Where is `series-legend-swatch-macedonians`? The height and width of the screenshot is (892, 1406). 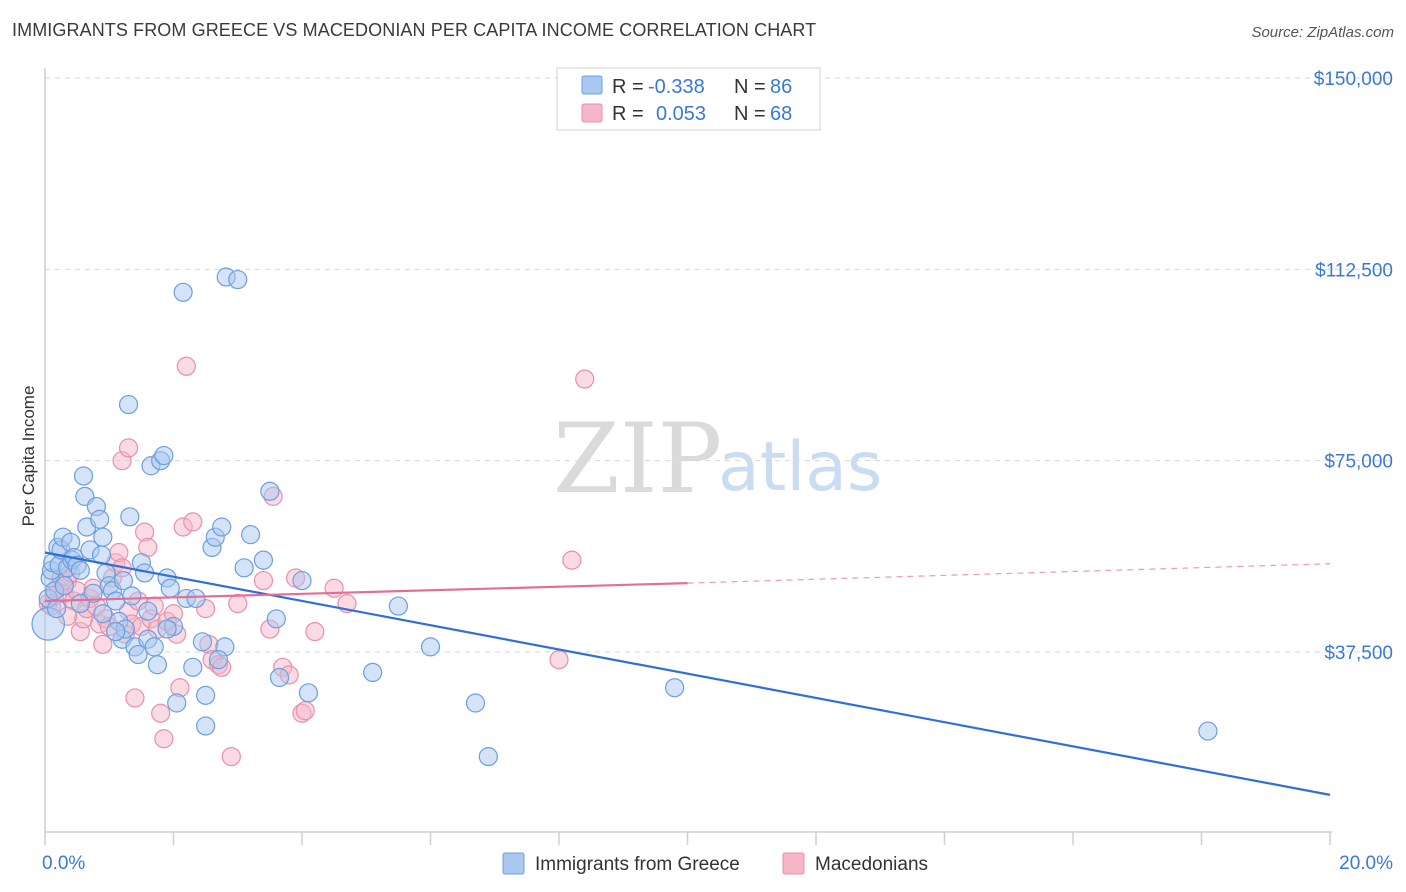 series-legend-swatch-macedonians is located at coordinates (793, 863).